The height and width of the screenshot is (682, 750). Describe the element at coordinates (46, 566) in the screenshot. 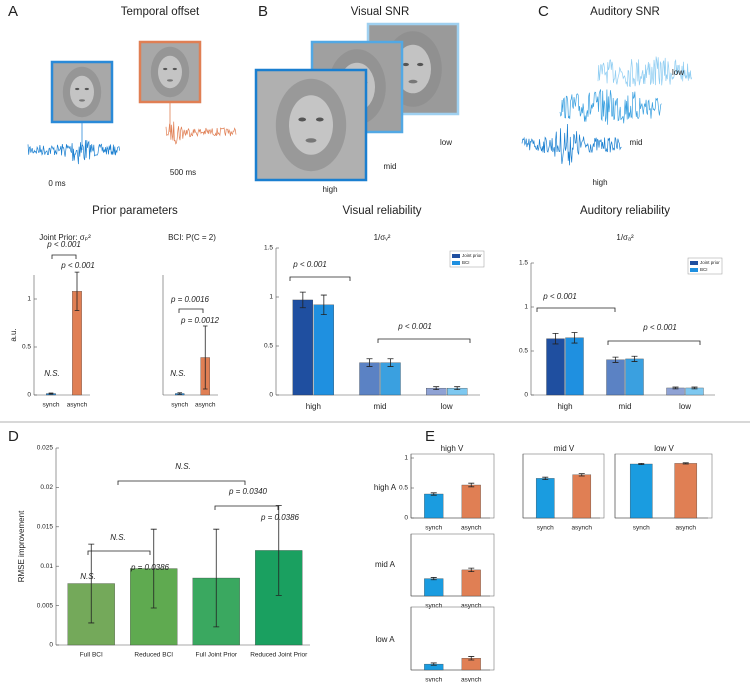

I see `y-tick-label: 0.01` at that location.